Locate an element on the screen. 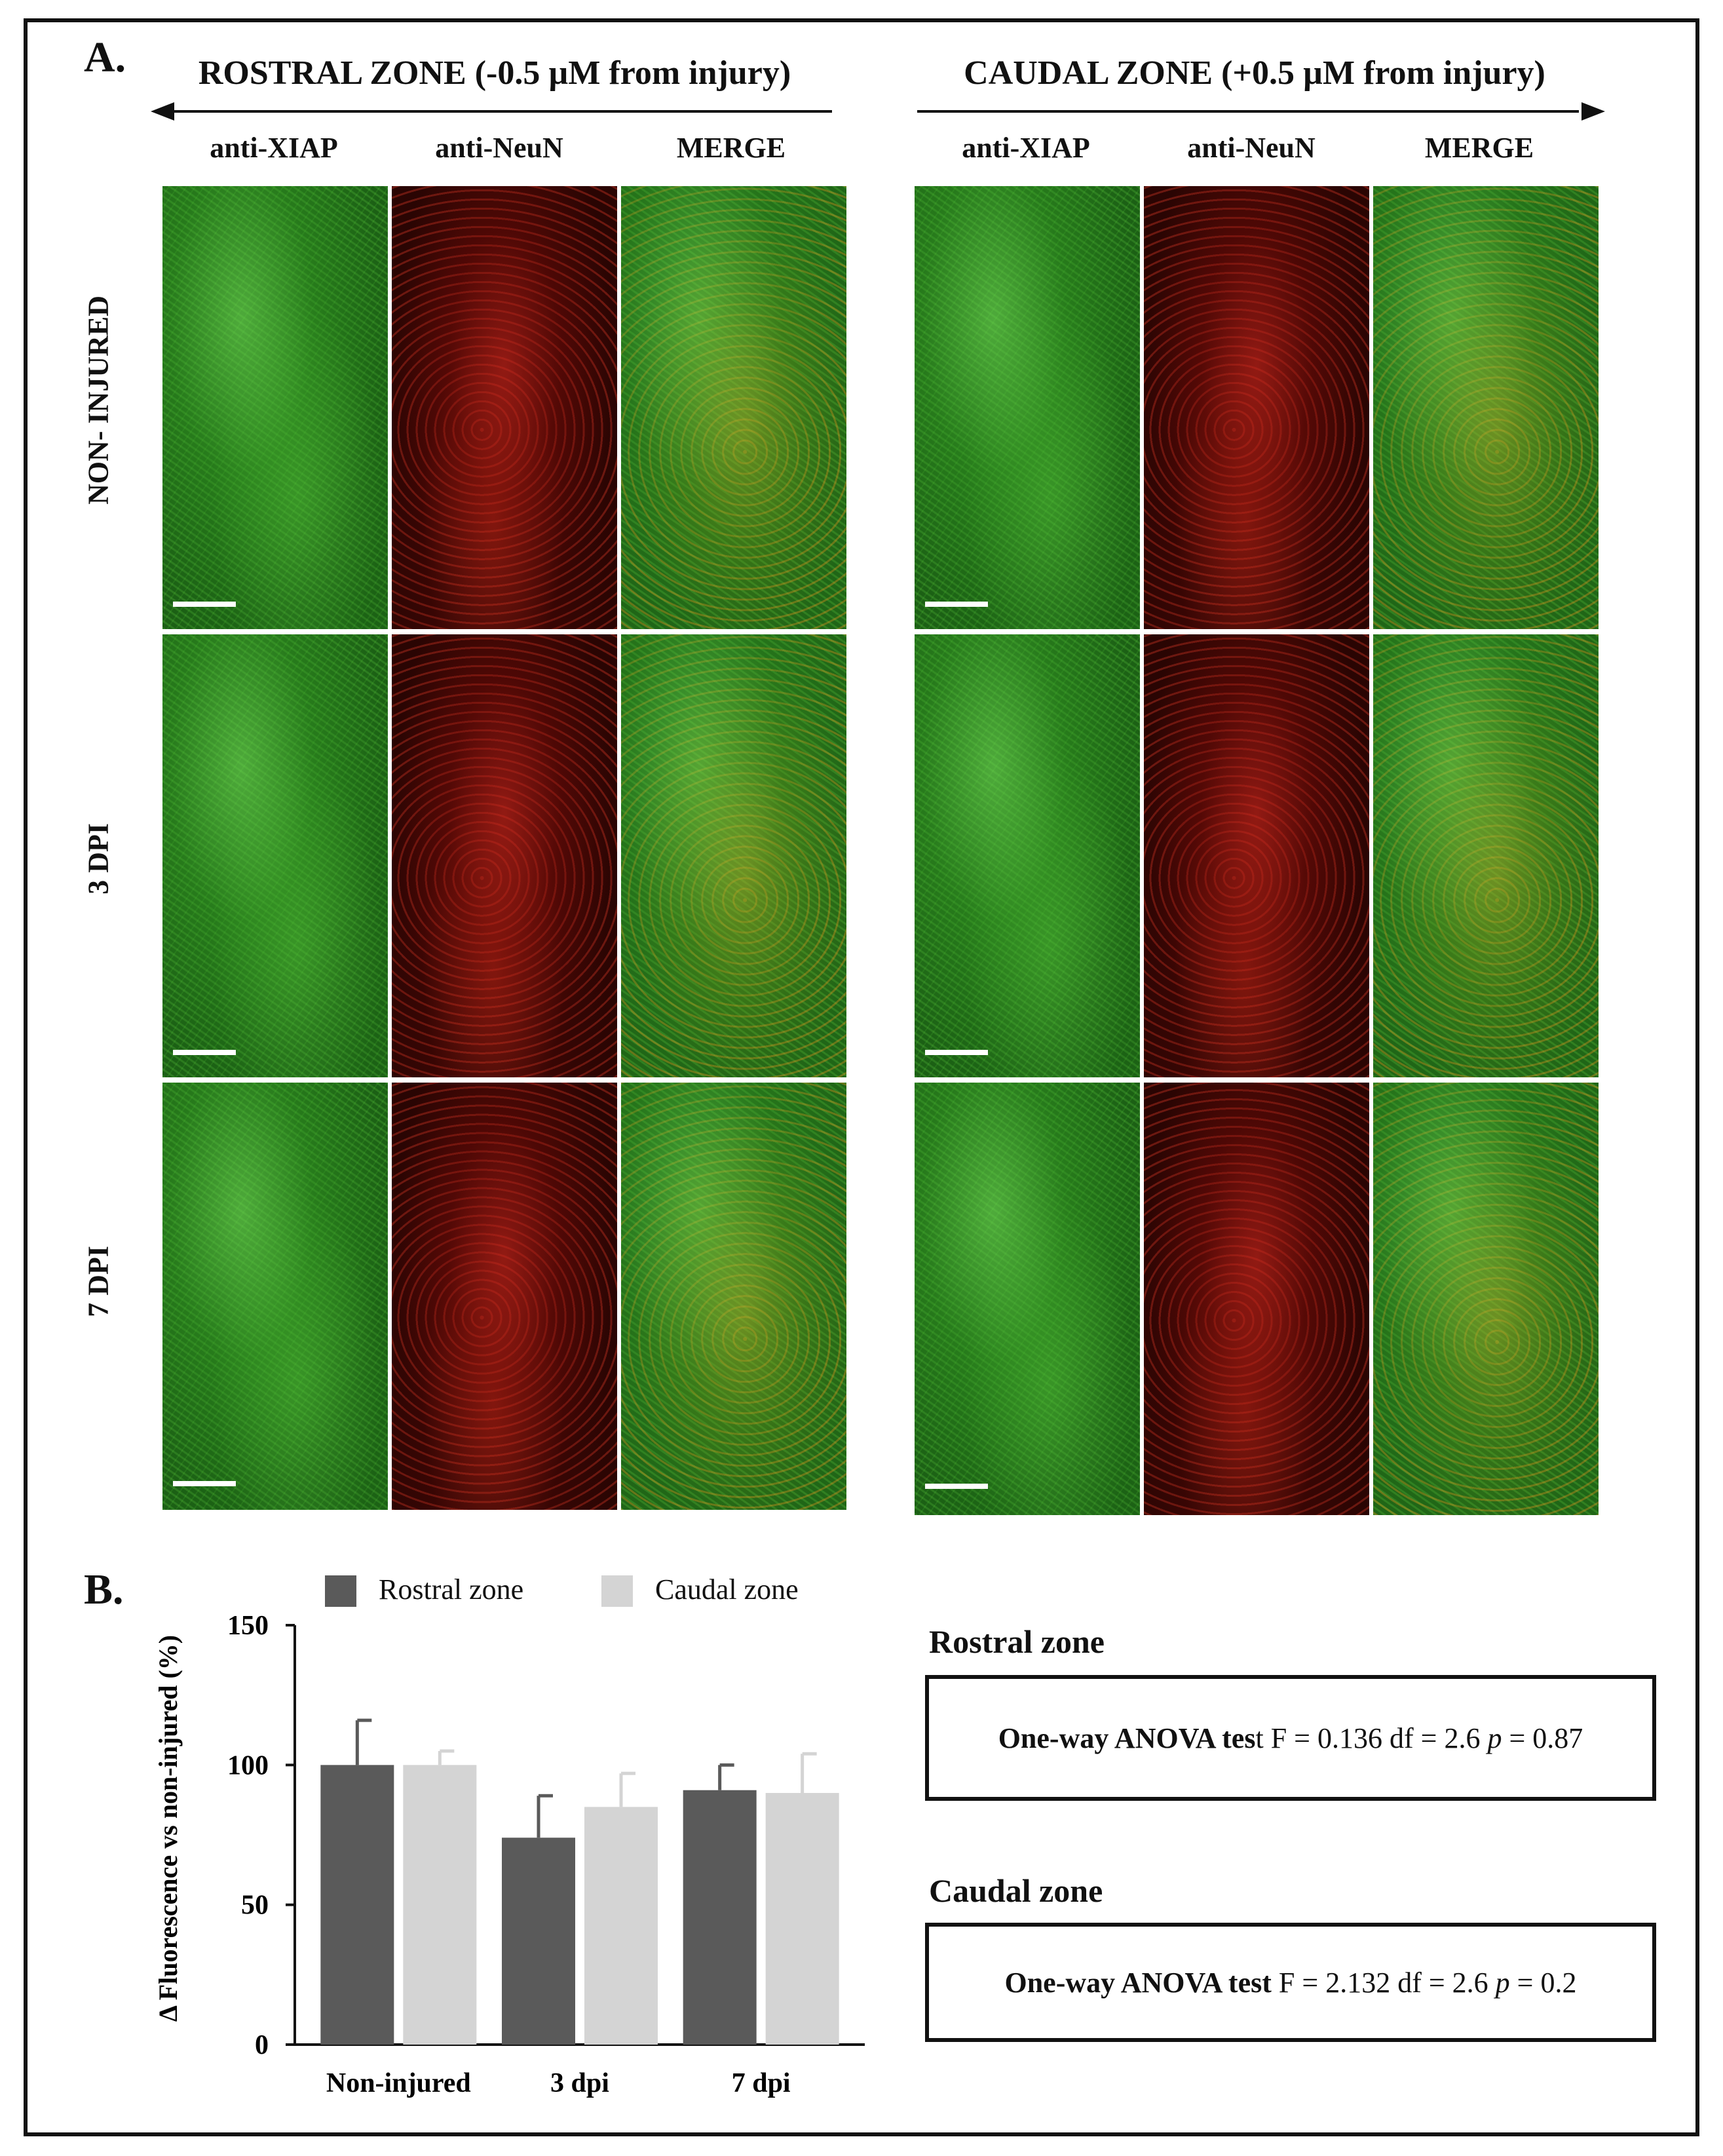 This screenshot has height=2156, width=1723. y-tick-label: 150 is located at coordinates (248, 1626).